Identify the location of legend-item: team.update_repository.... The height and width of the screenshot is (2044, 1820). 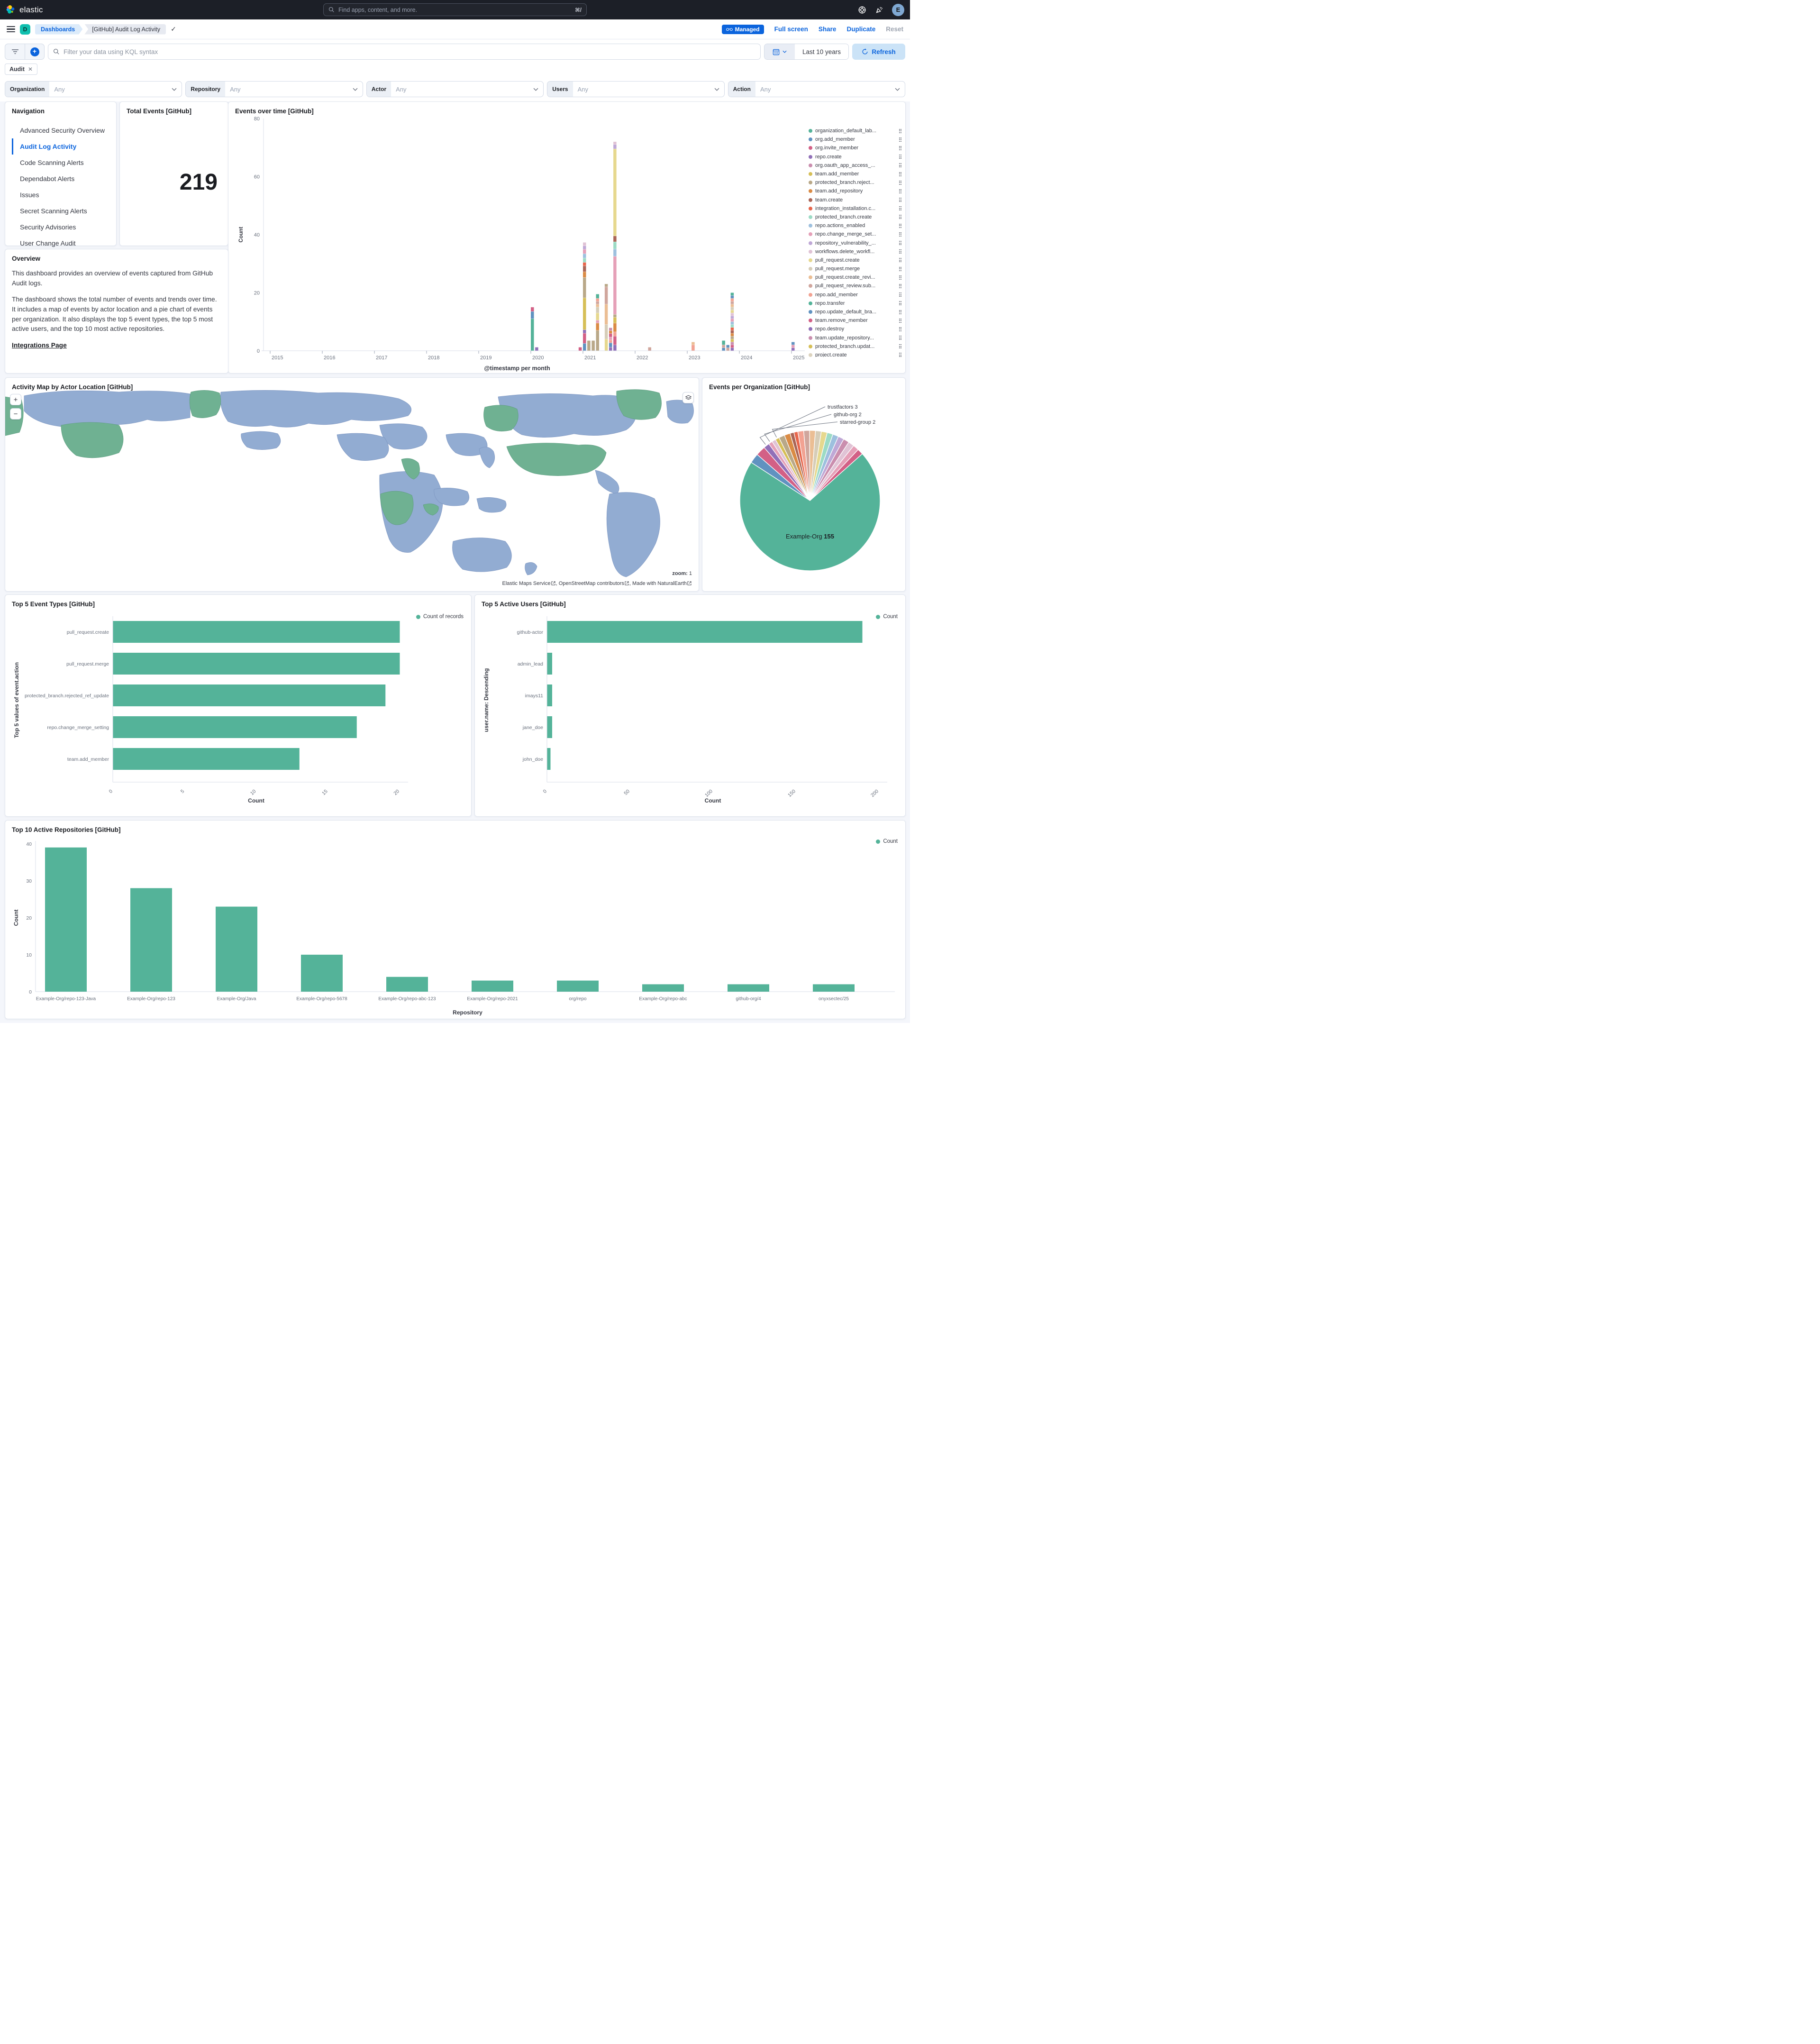
(855, 338).